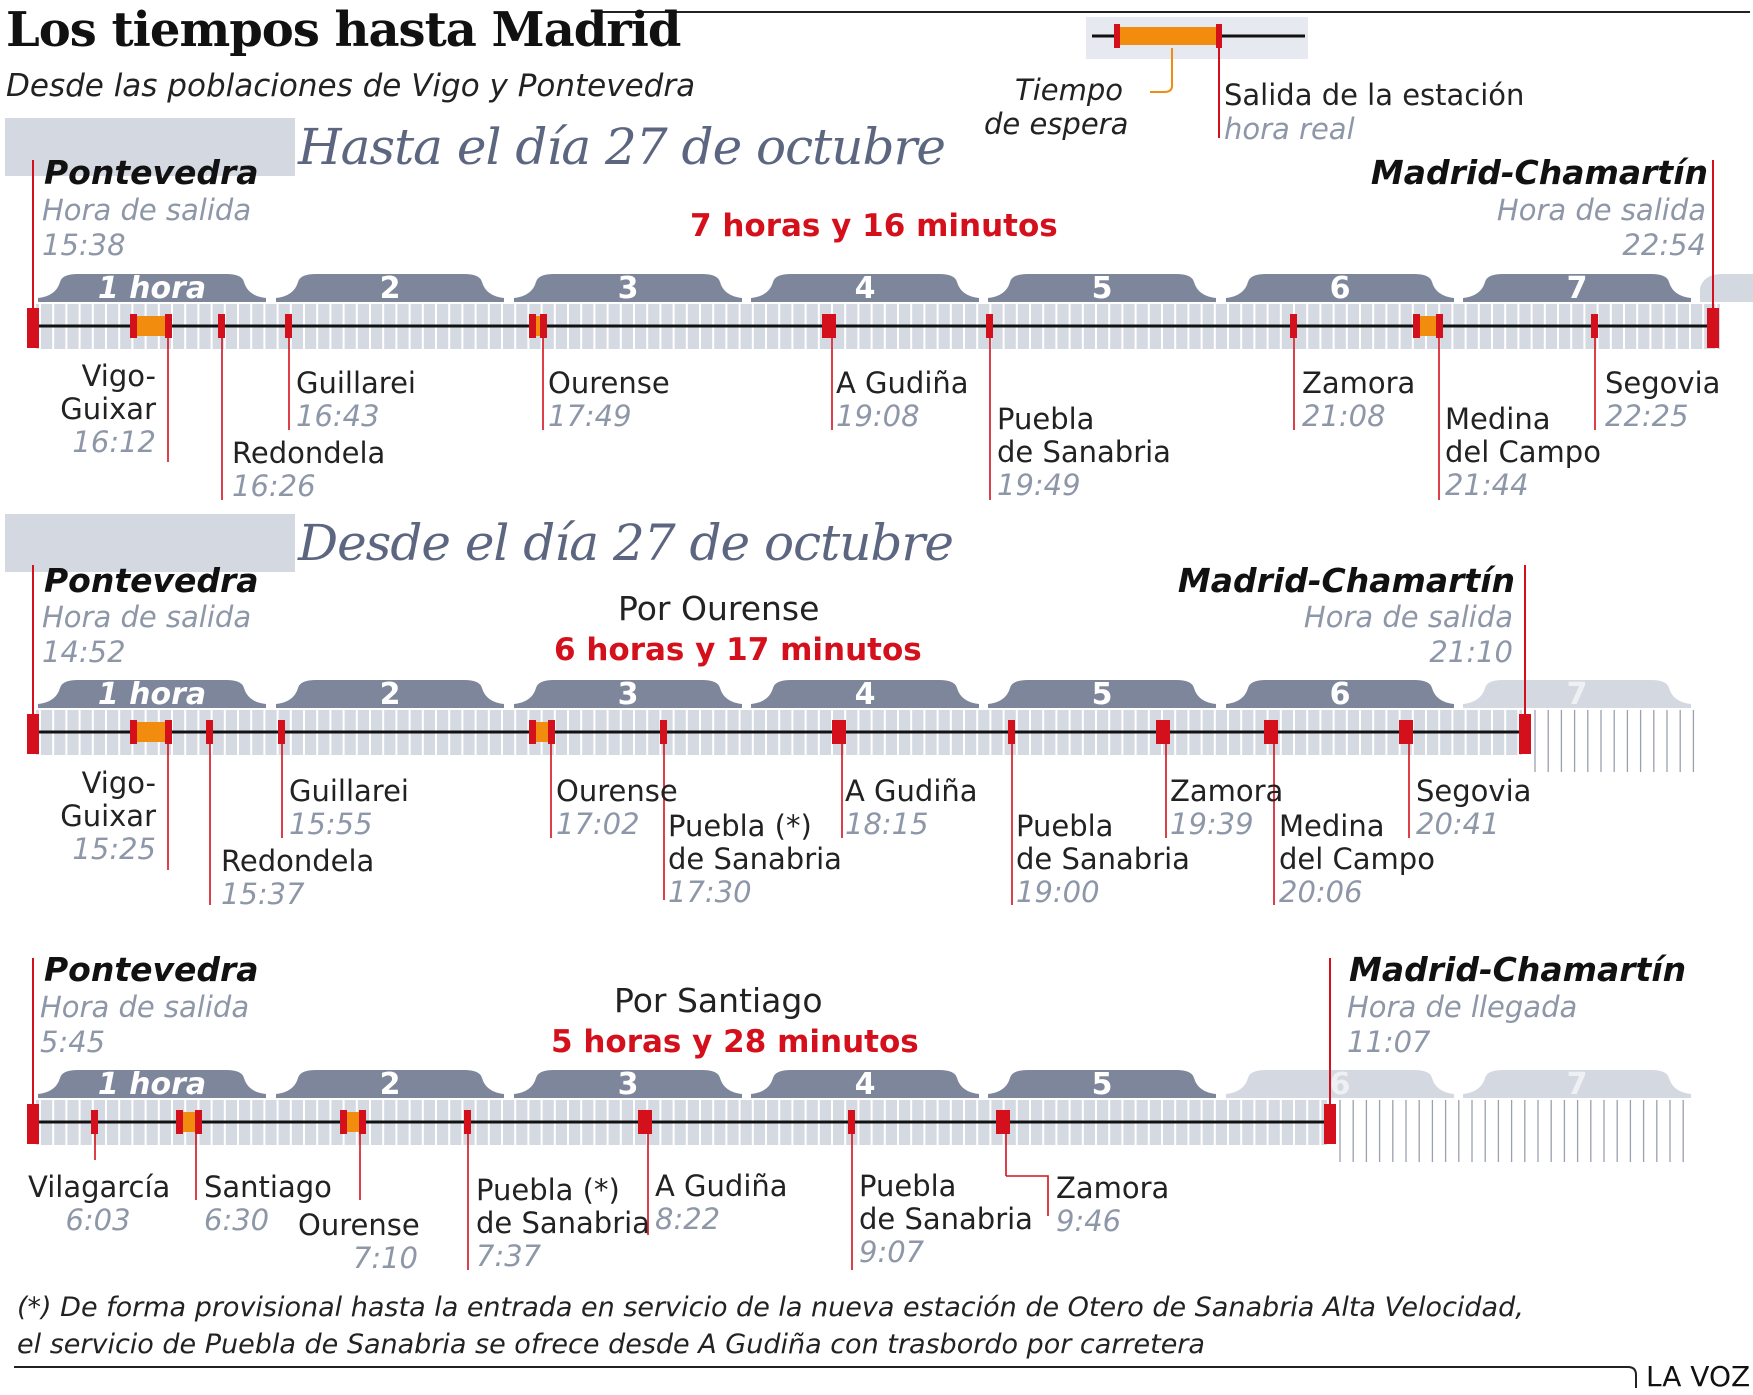 The width and height of the screenshot is (1753, 1395). I want to click on section3-dest-time: 11:07, so click(1389, 1042).